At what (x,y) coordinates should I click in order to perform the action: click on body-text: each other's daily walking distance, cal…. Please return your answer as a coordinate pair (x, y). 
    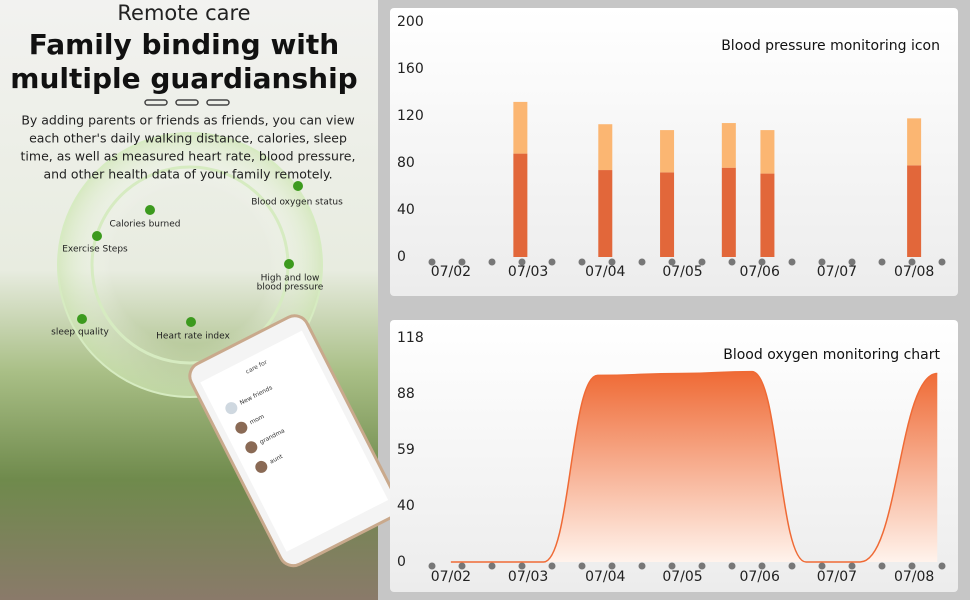
    Looking at the image, I should click on (188, 138).